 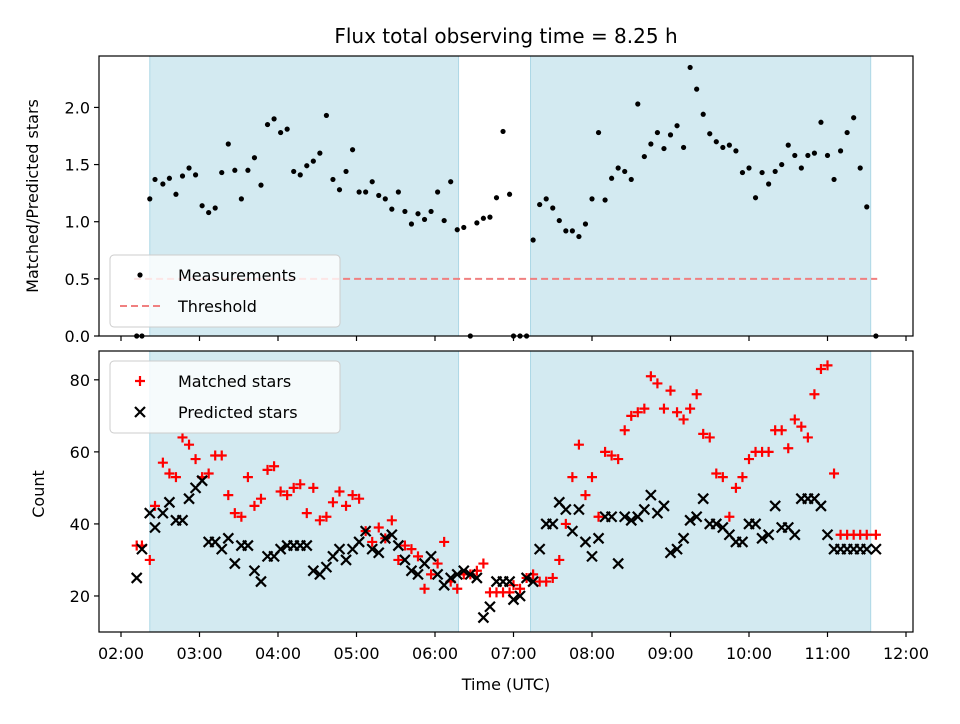 I want to click on y-tick-label: 60, so click(x=80, y=452).